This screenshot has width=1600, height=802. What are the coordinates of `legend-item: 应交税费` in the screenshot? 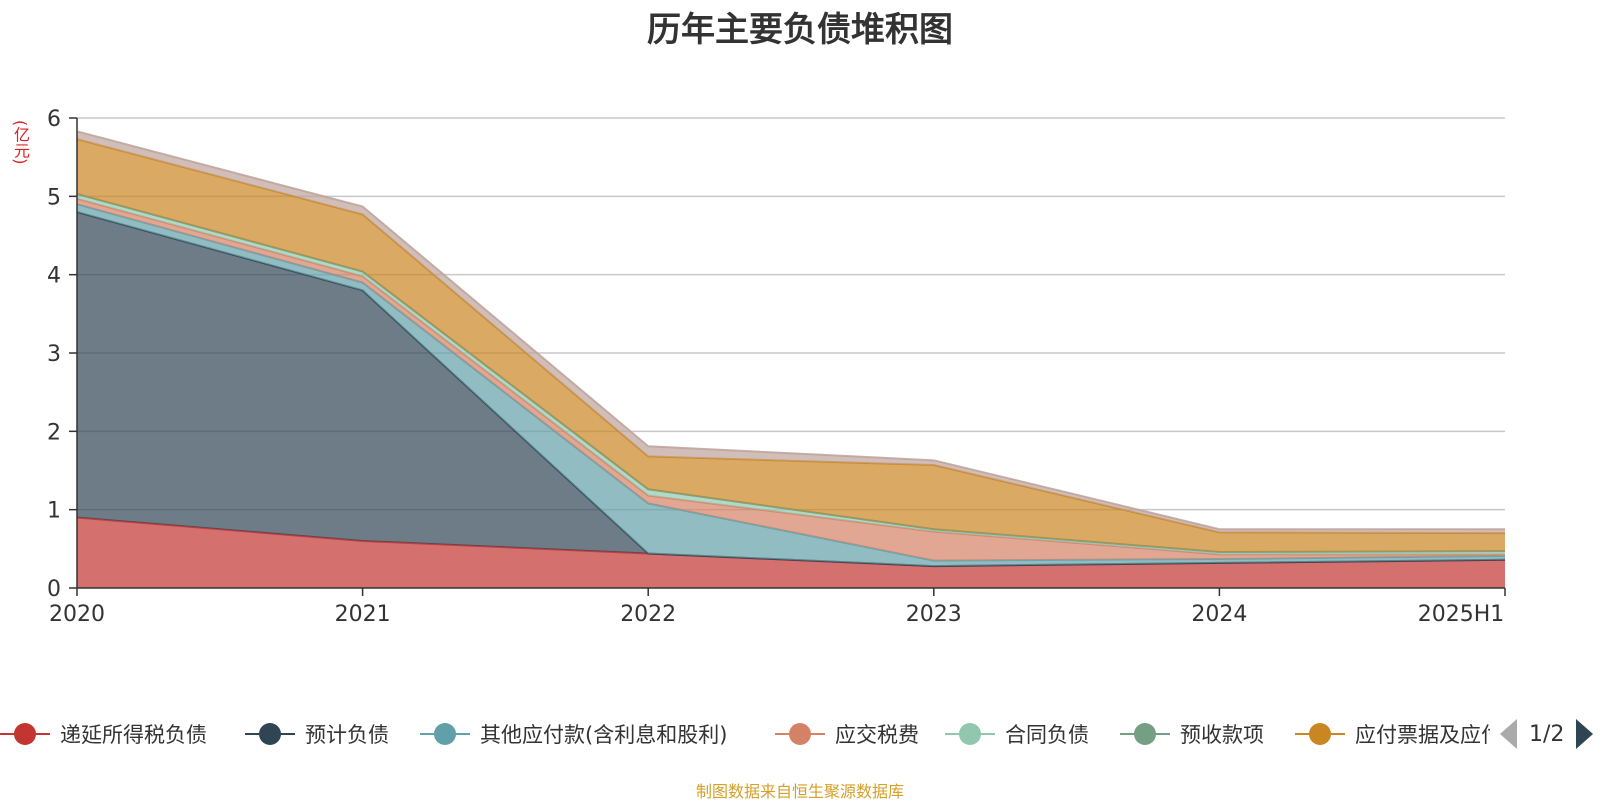 It's located at (847, 734).